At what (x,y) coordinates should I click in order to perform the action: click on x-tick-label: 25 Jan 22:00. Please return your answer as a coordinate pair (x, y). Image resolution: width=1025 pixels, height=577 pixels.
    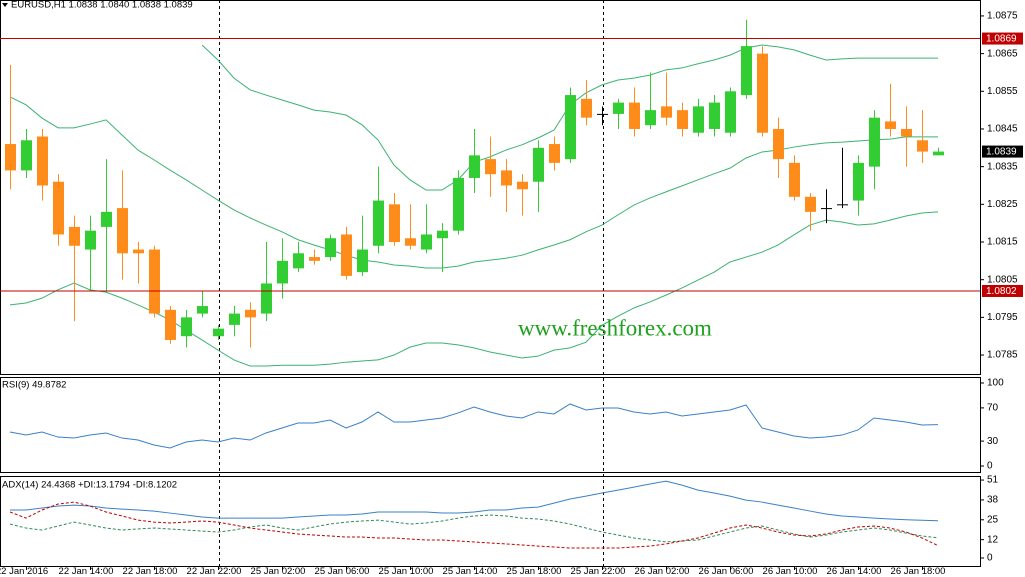
    Looking at the image, I should click on (598, 571).